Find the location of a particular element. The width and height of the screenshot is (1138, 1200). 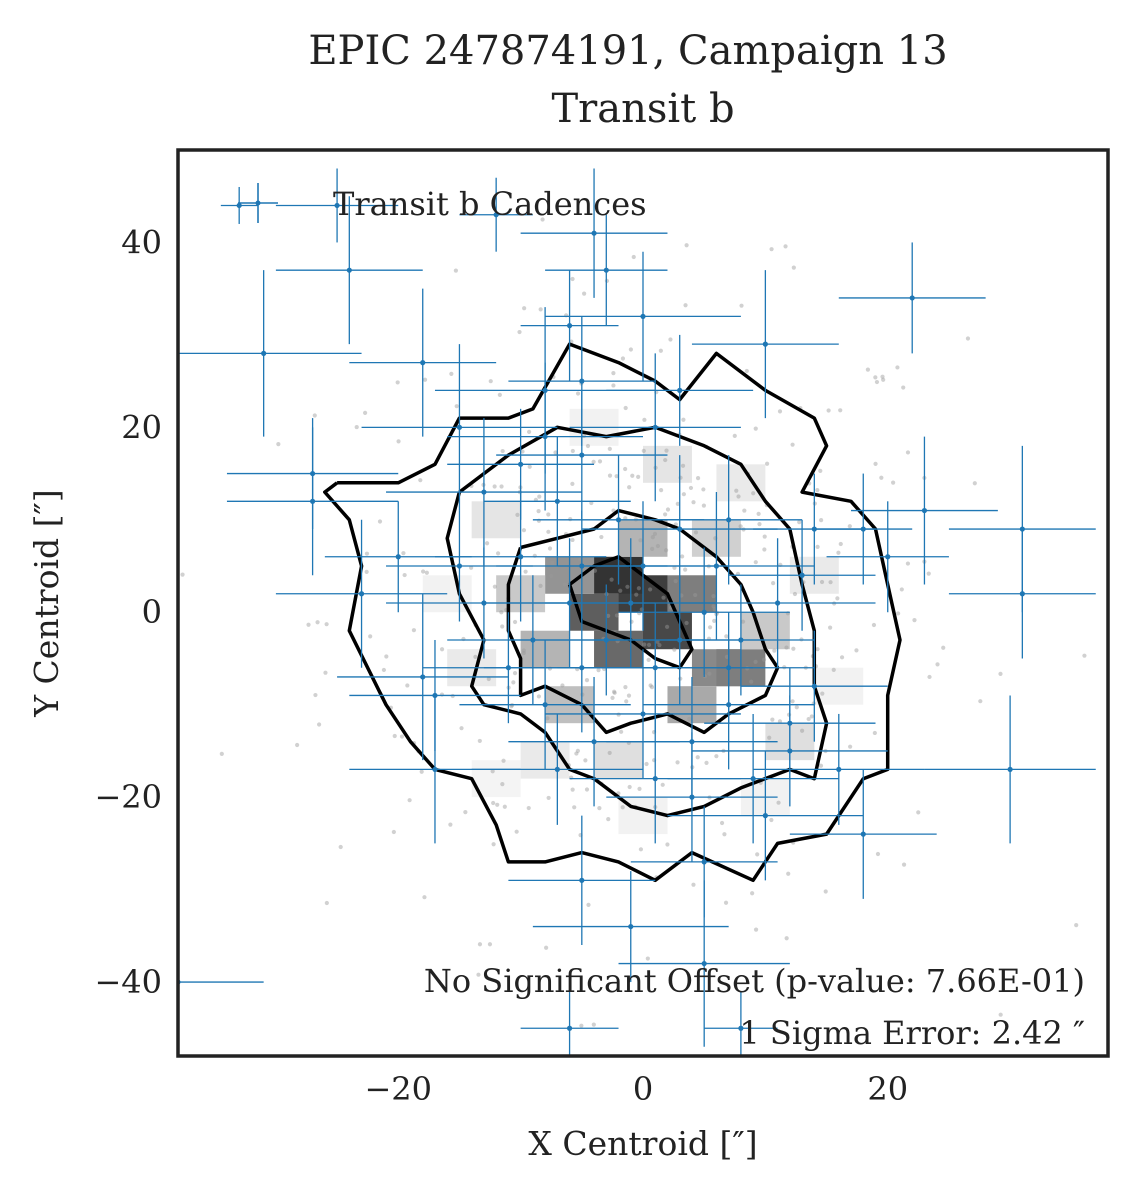

x-axis-label: X Centroid [″] is located at coordinates (642, 1143).